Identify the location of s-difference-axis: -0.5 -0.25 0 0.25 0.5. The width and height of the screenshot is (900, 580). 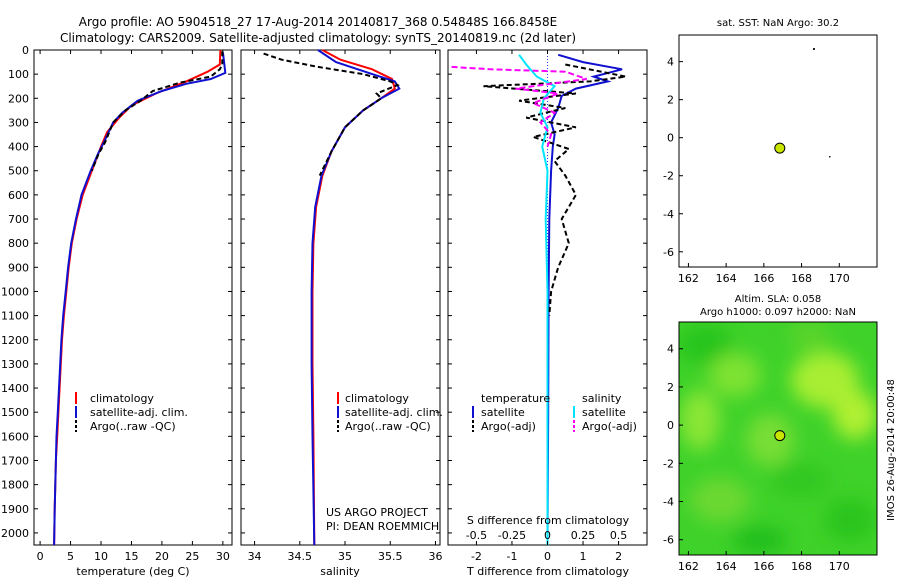
(547, 535).